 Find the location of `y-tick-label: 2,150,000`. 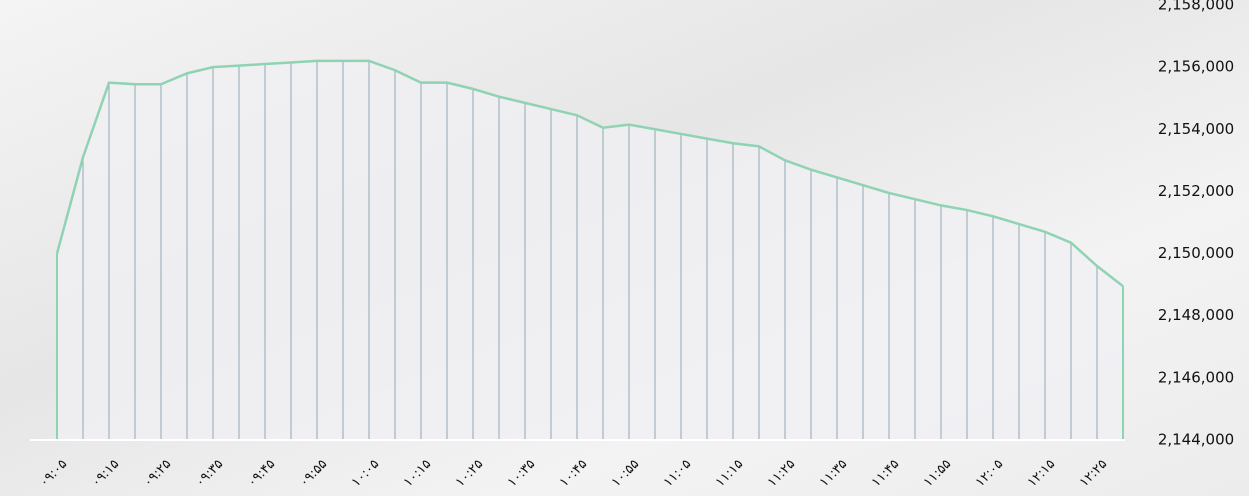

y-tick-label: 2,150,000 is located at coordinates (1196, 253).